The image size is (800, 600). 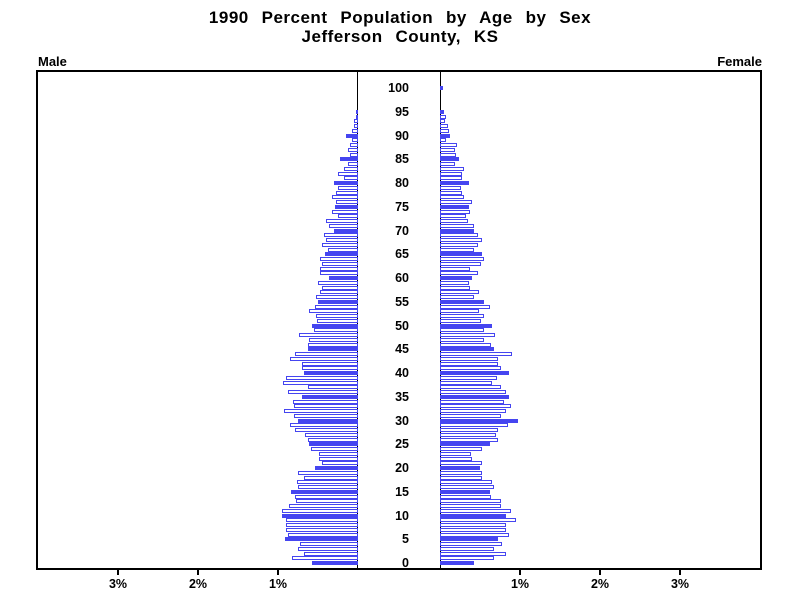 I want to click on age-tick-label-40: 40, so click(x=402, y=373).